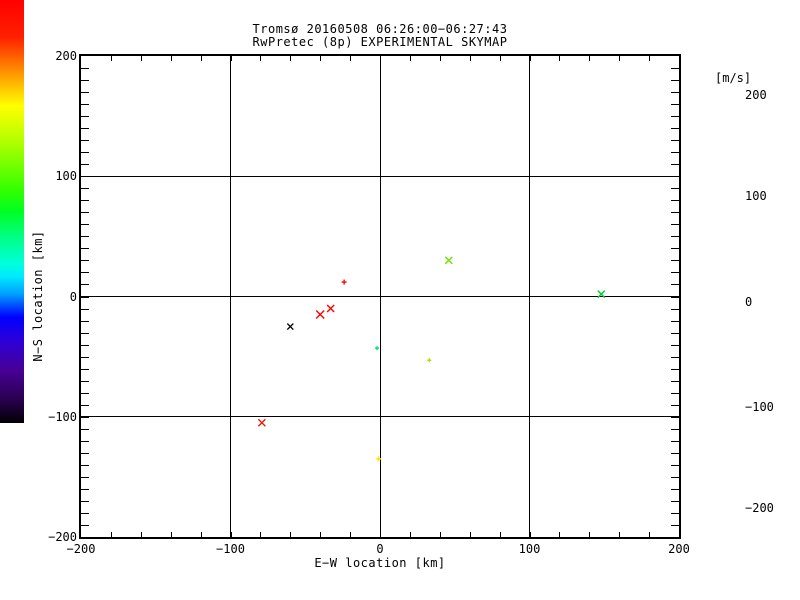  Describe the element at coordinates (73, 296) in the screenshot. I see `y-tick-label: 0` at that location.